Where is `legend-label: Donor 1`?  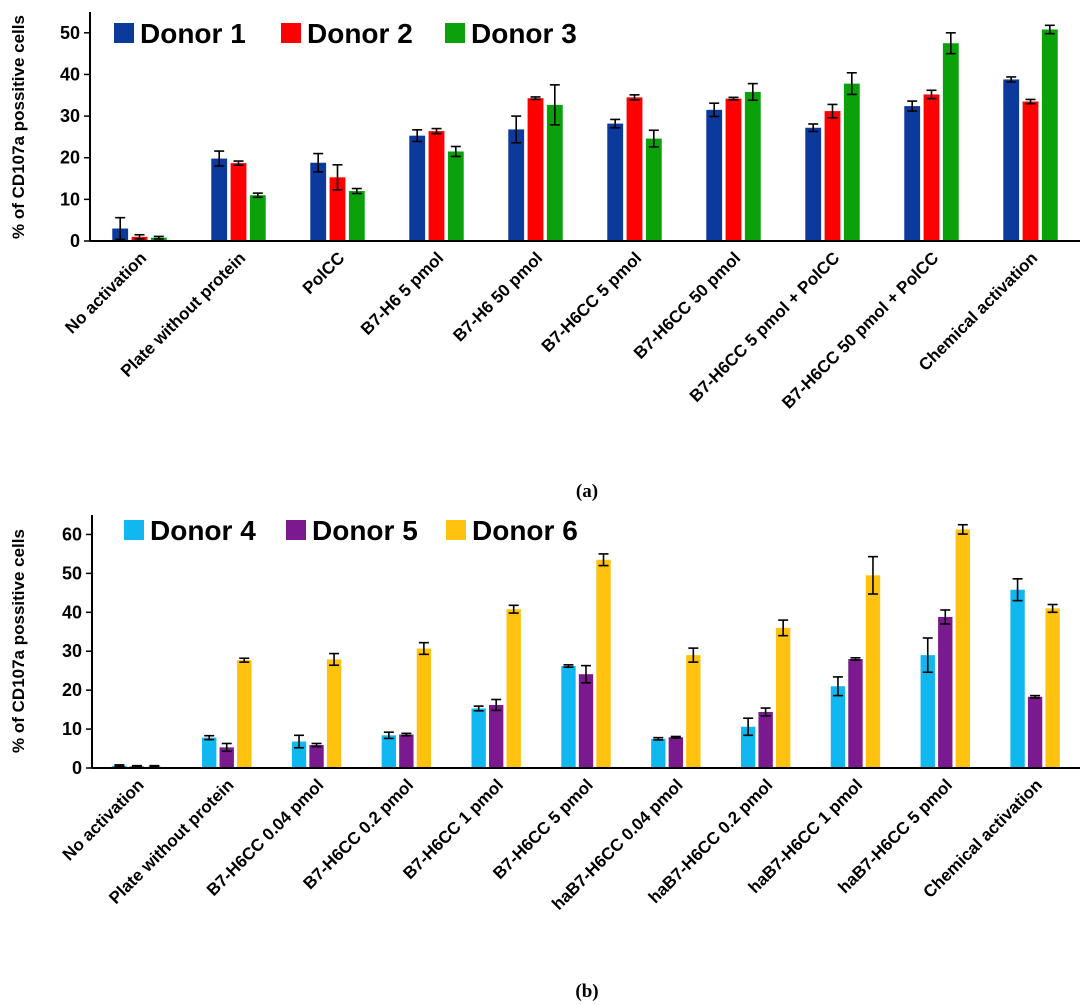
legend-label: Donor 1 is located at coordinates (193, 33).